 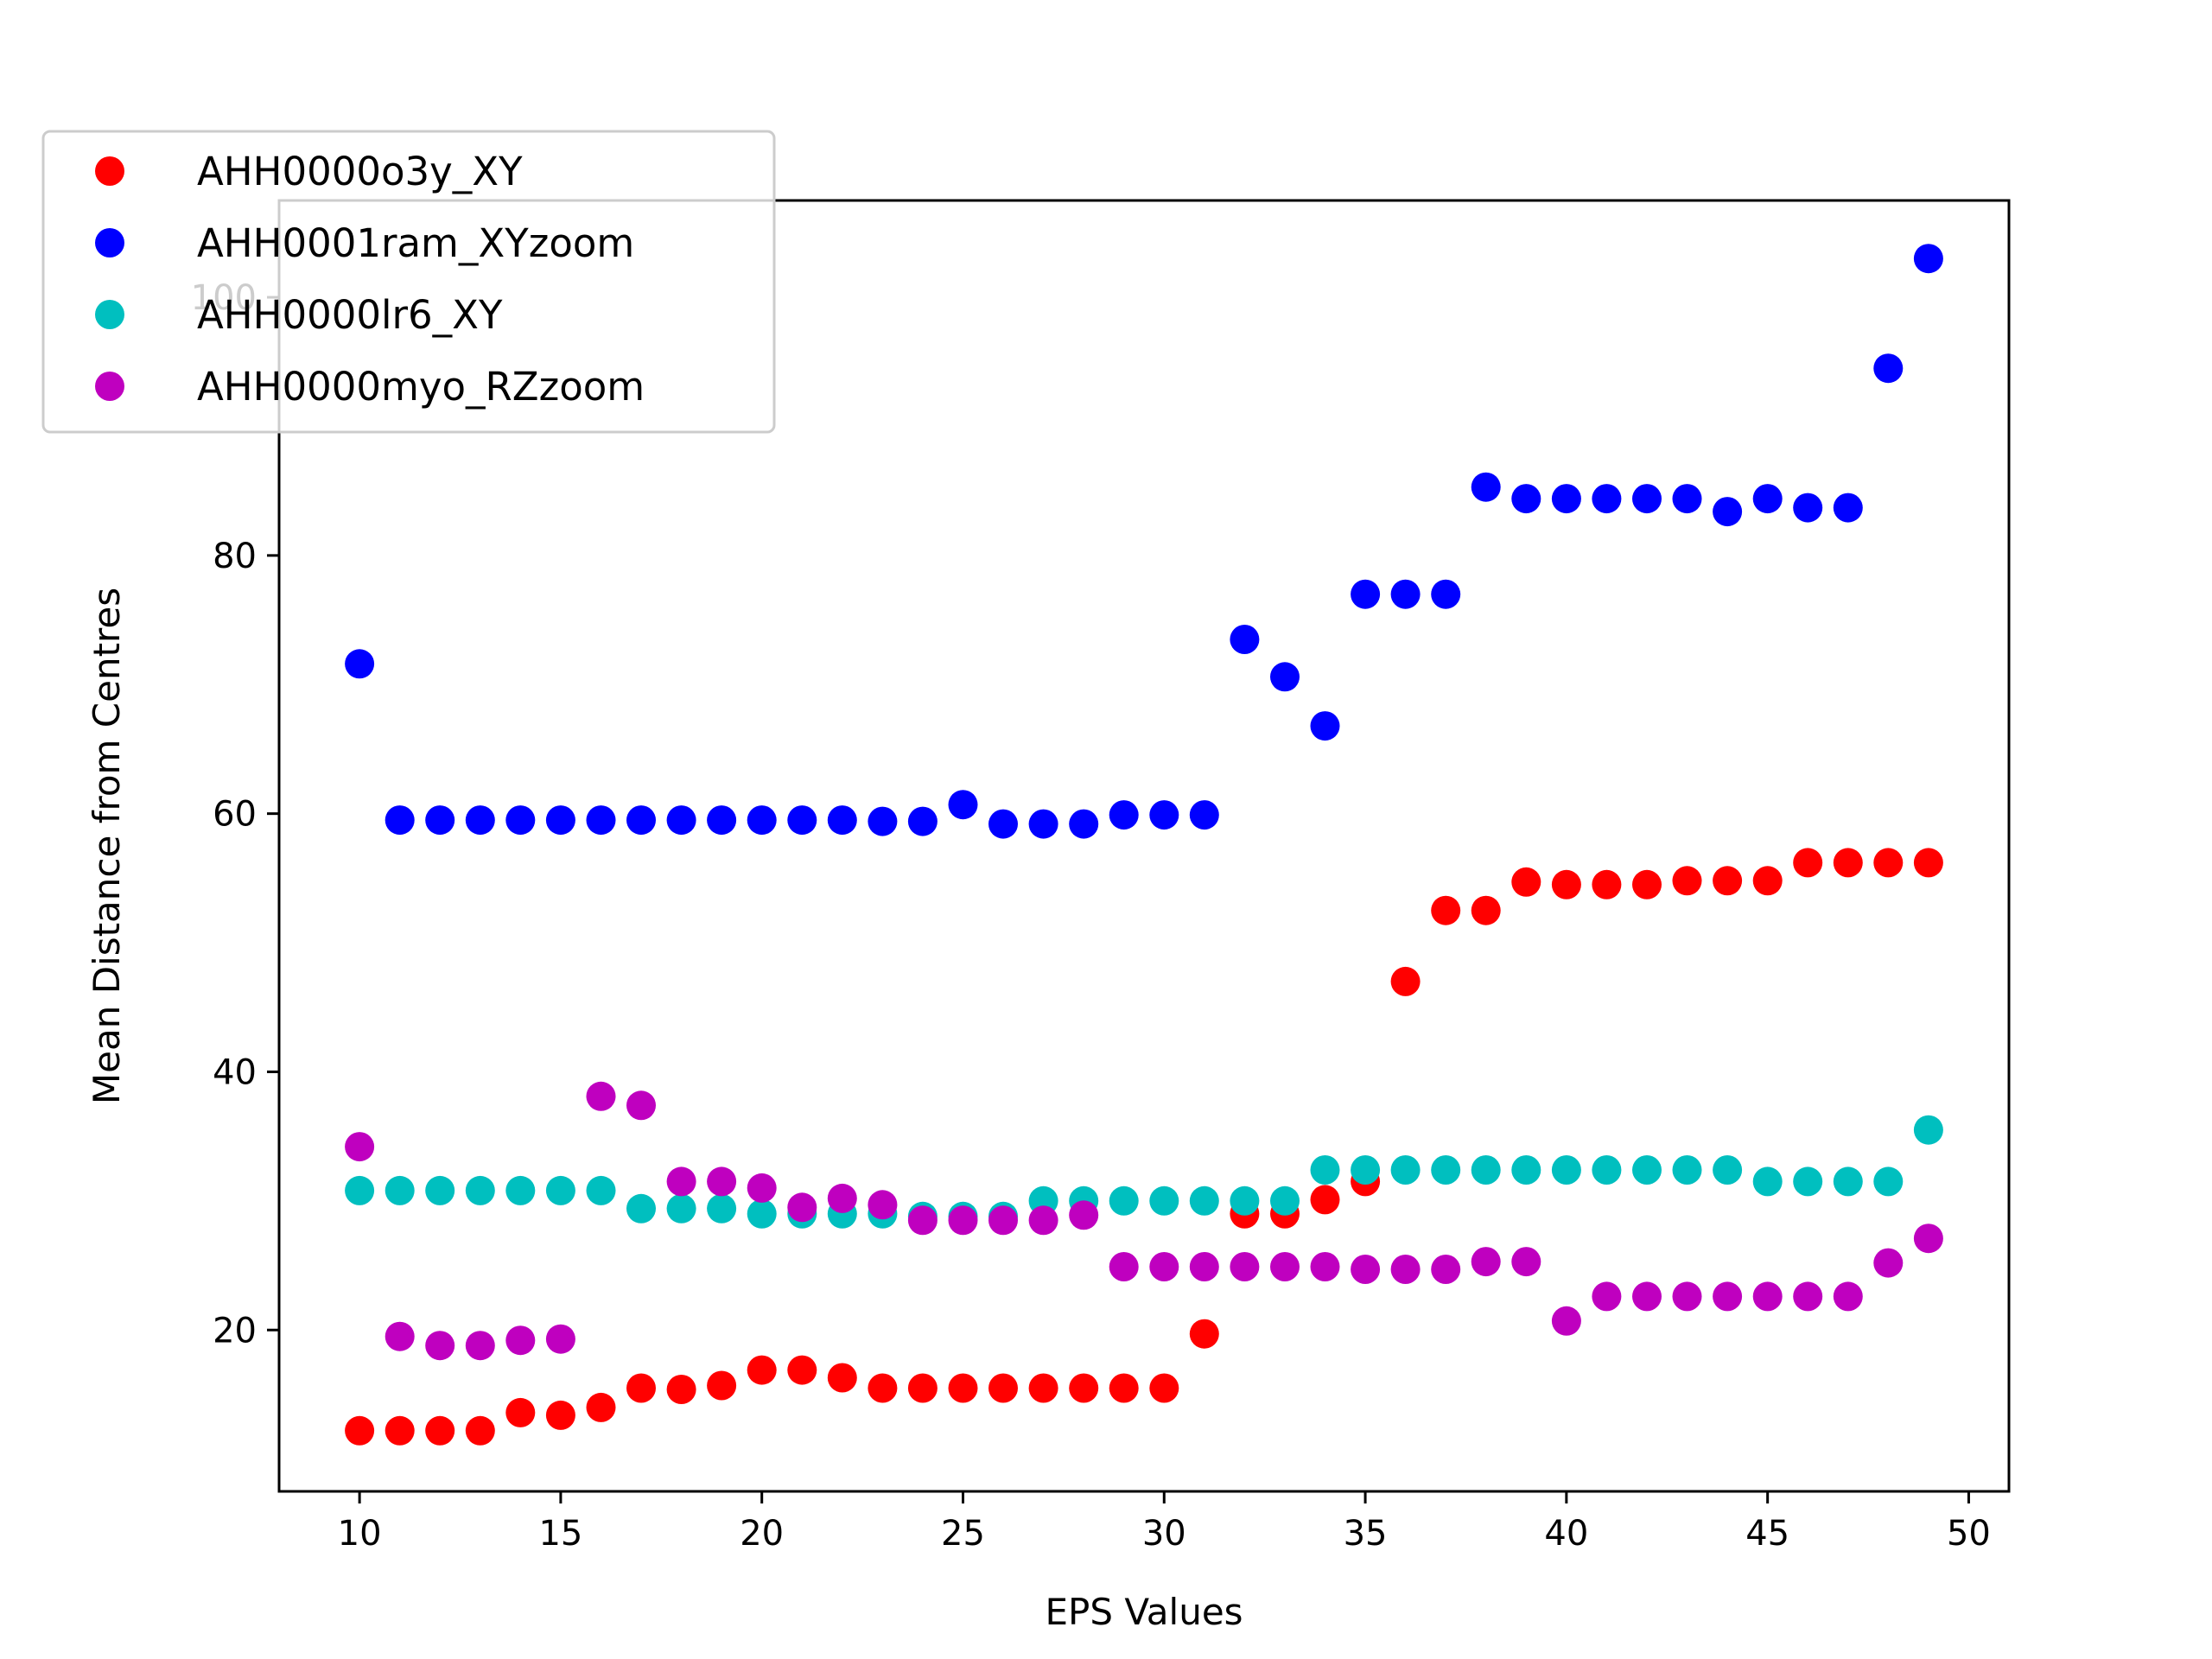 I want to click on x-tick-label: 25, so click(x=963, y=1534).